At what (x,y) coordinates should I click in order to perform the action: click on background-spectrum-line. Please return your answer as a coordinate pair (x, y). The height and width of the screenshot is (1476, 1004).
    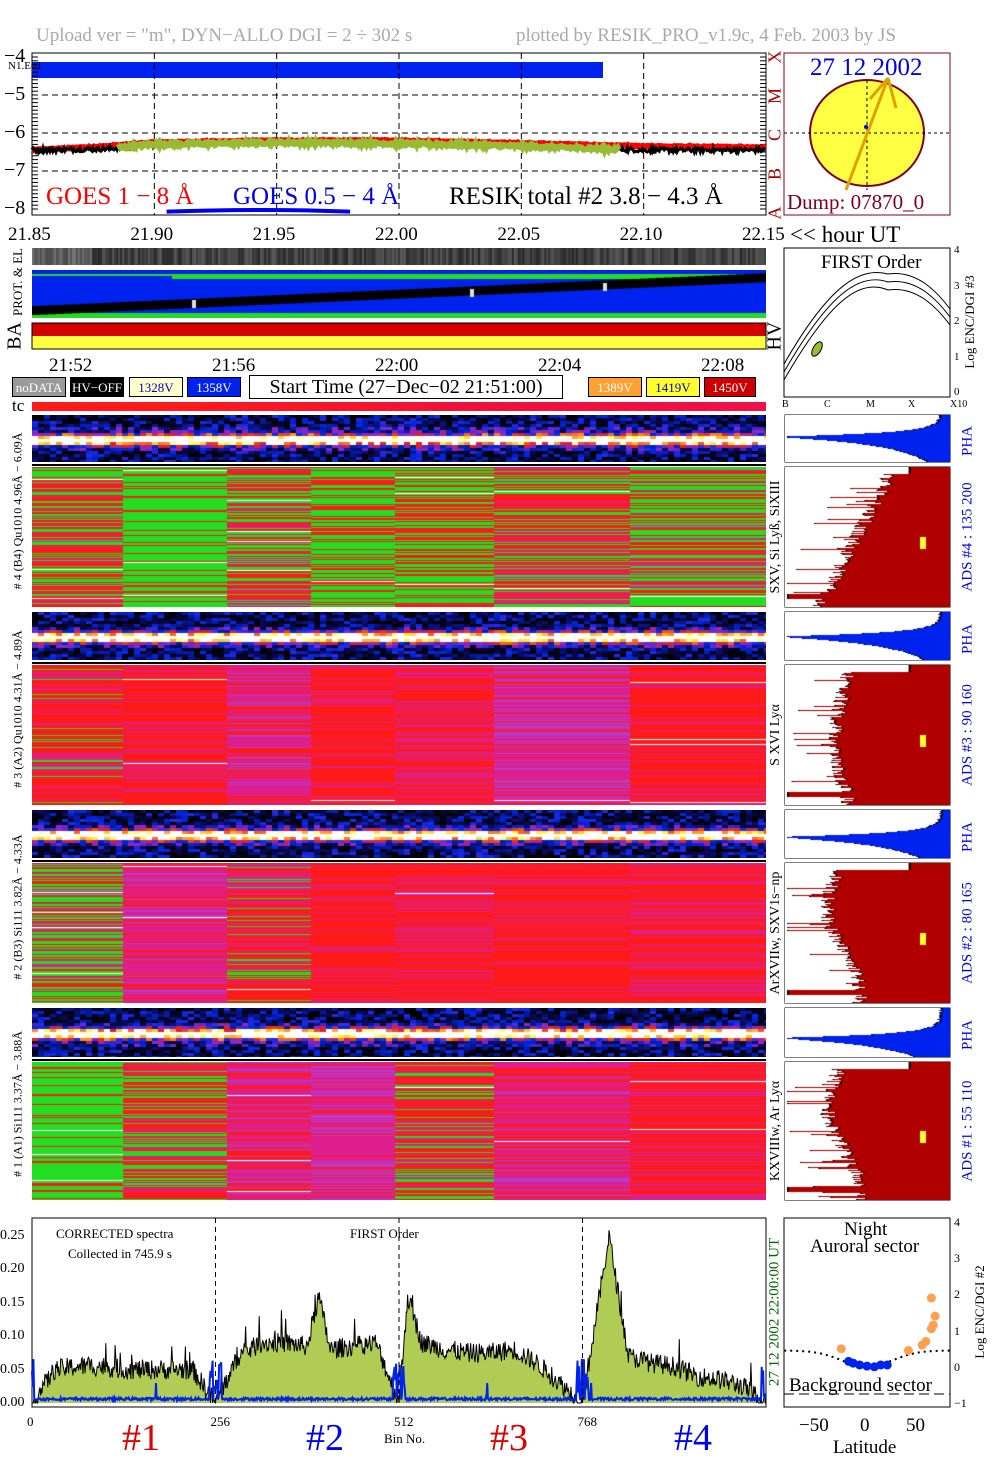
    Looking at the image, I should click on (399, 1381).